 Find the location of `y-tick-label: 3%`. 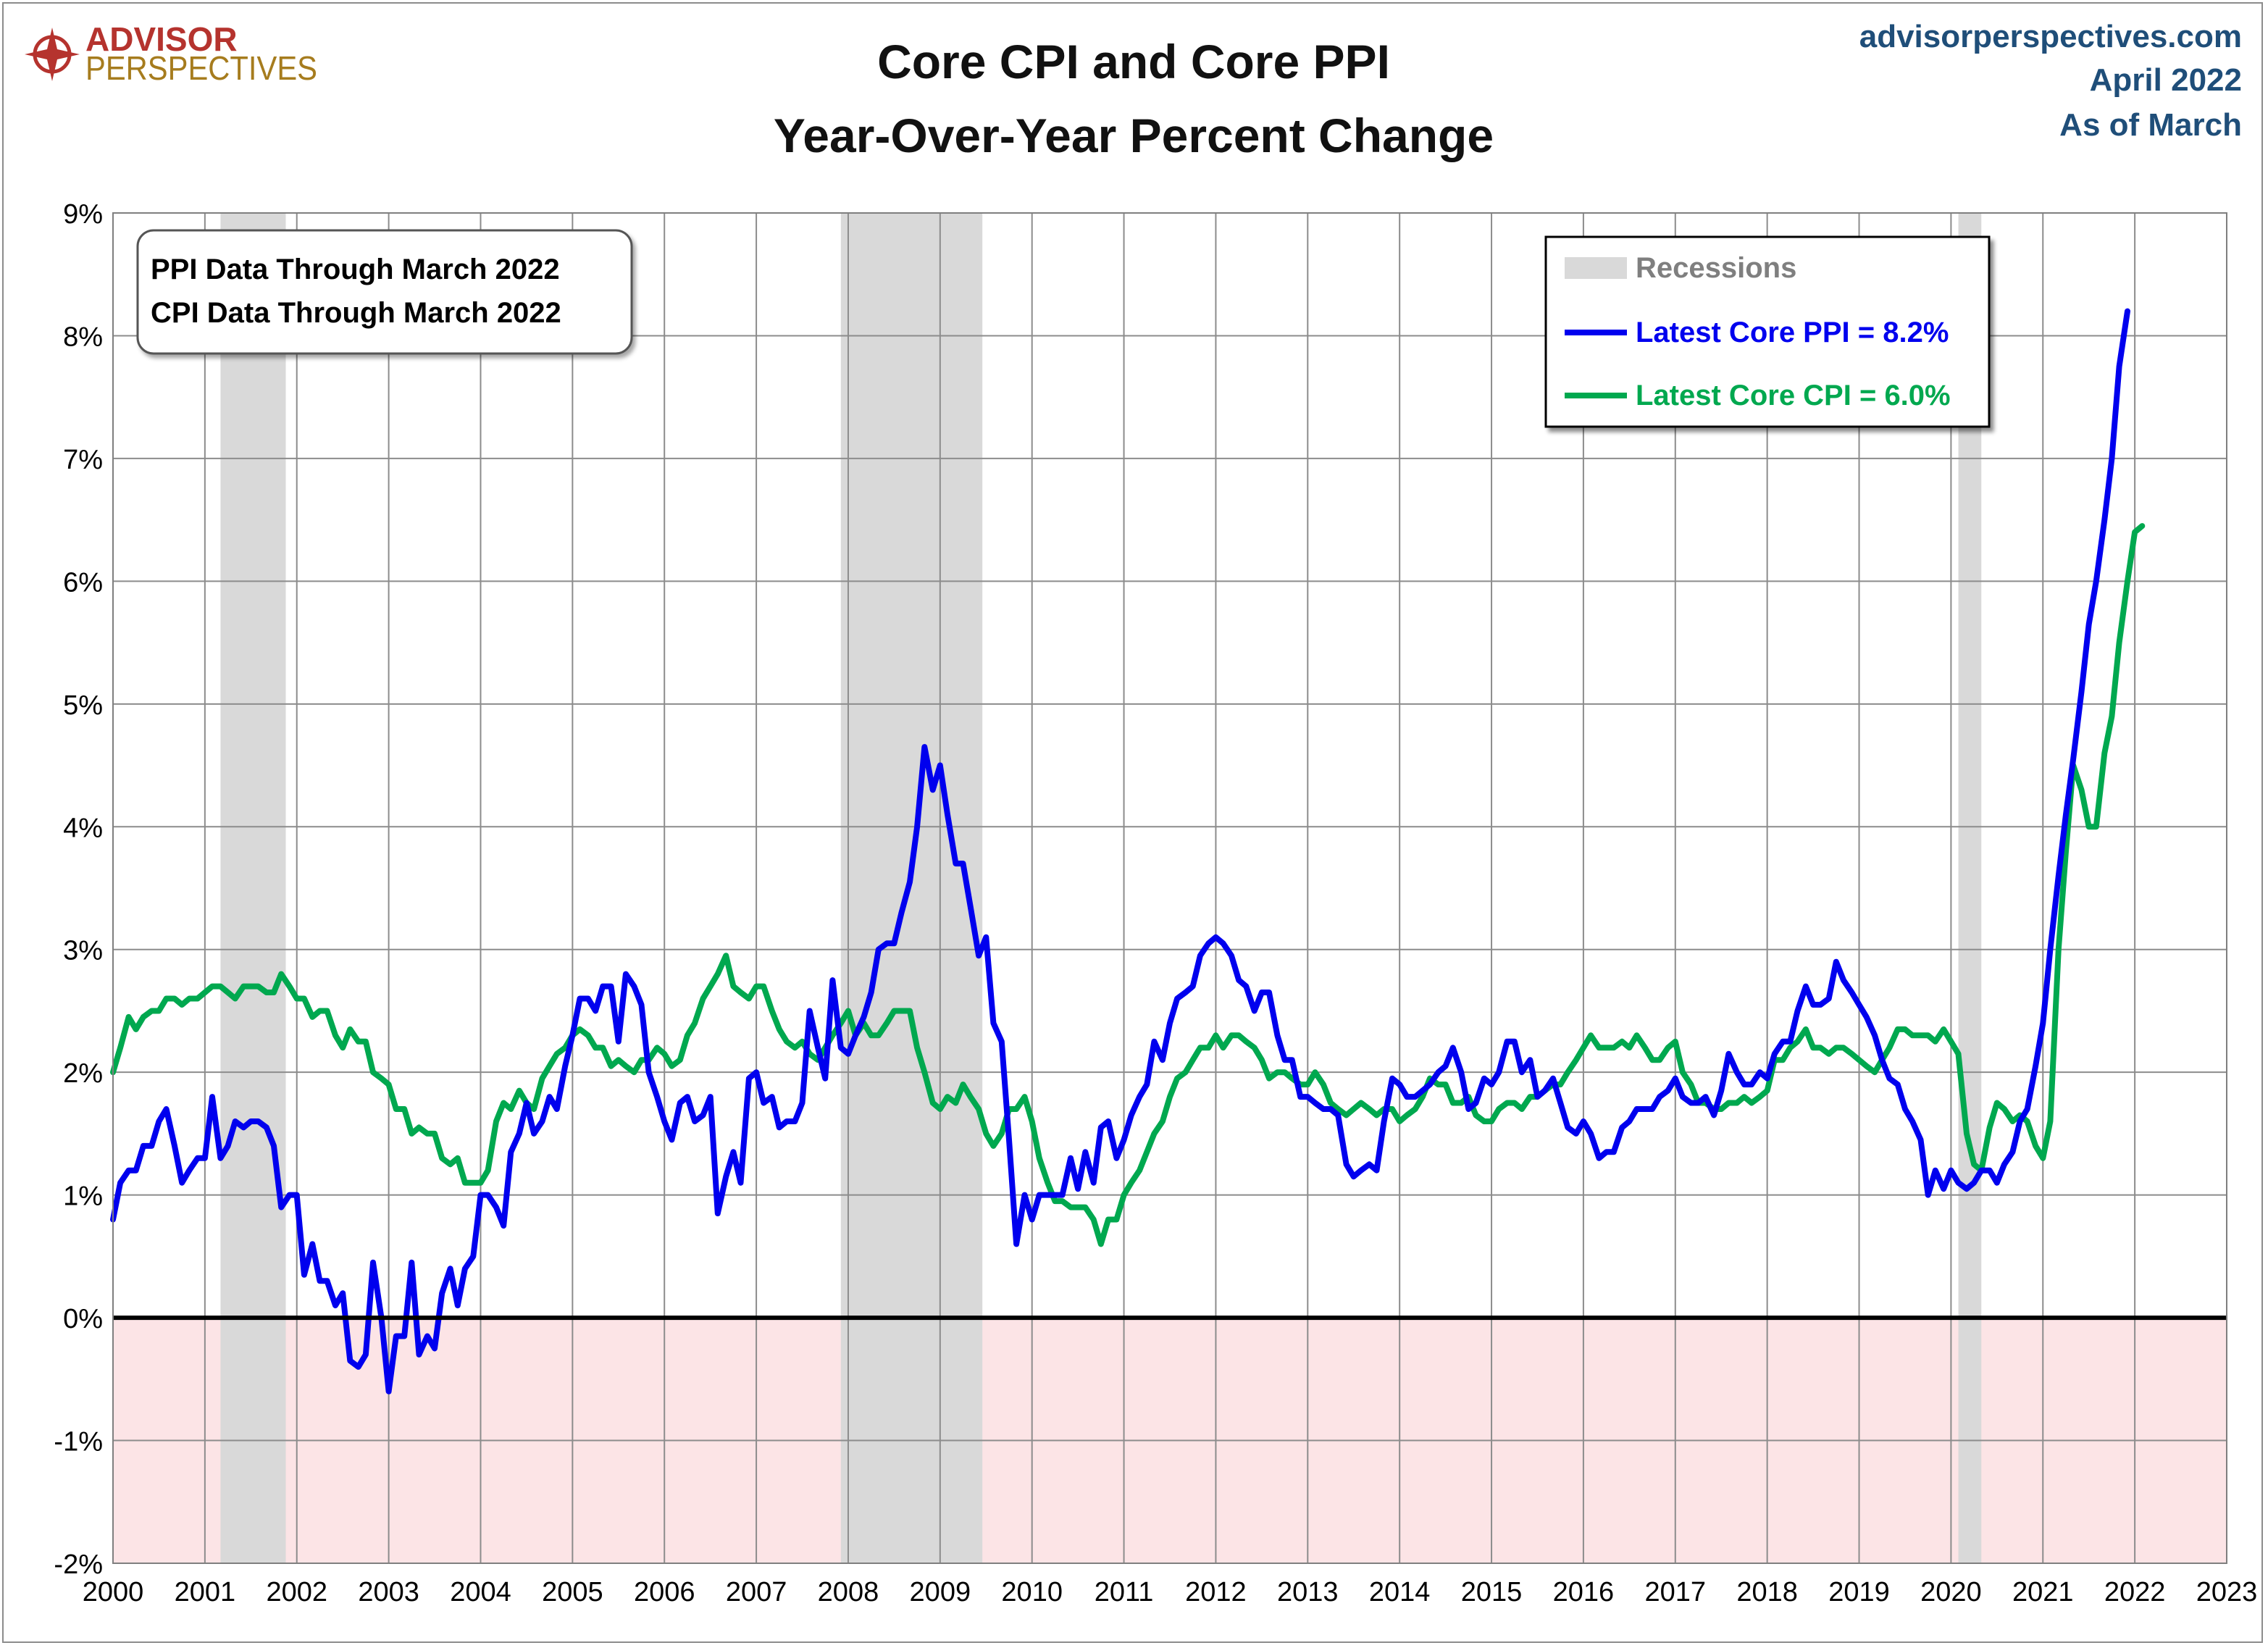

y-tick-label: 3% is located at coordinates (83, 951).